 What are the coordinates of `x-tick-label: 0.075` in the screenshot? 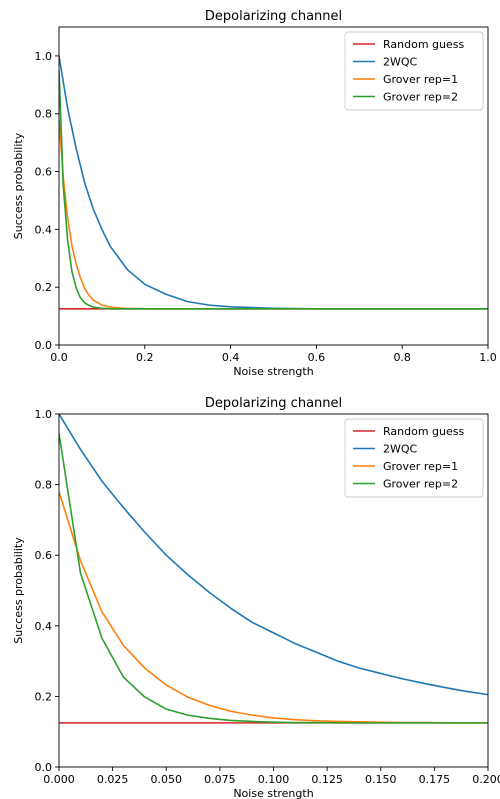 It's located at (220, 779).